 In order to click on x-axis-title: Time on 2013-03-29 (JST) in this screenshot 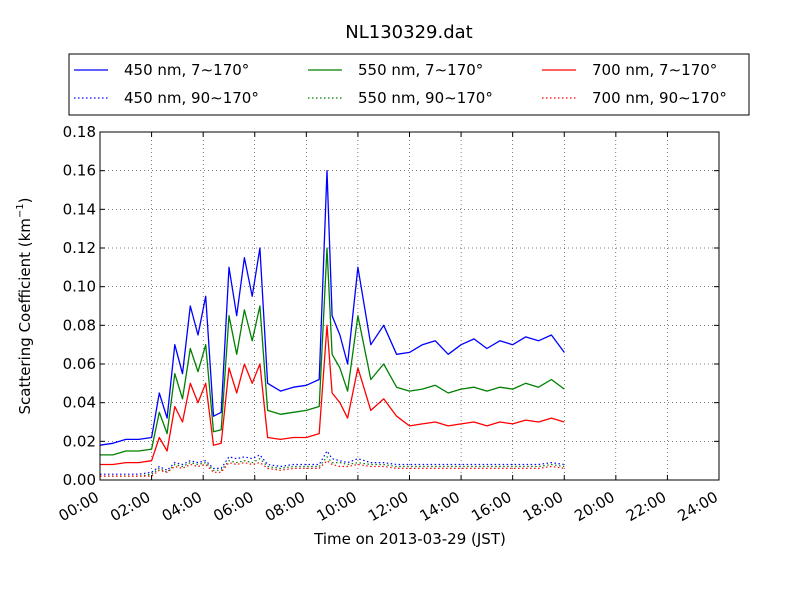, I will do `click(409, 539)`.